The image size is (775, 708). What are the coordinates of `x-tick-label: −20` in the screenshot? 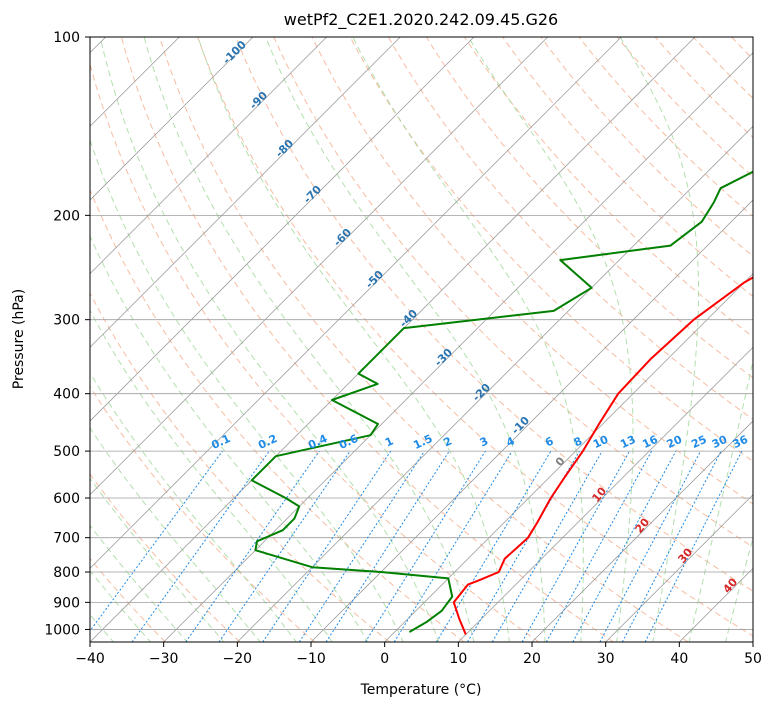 It's located at (238, 659).